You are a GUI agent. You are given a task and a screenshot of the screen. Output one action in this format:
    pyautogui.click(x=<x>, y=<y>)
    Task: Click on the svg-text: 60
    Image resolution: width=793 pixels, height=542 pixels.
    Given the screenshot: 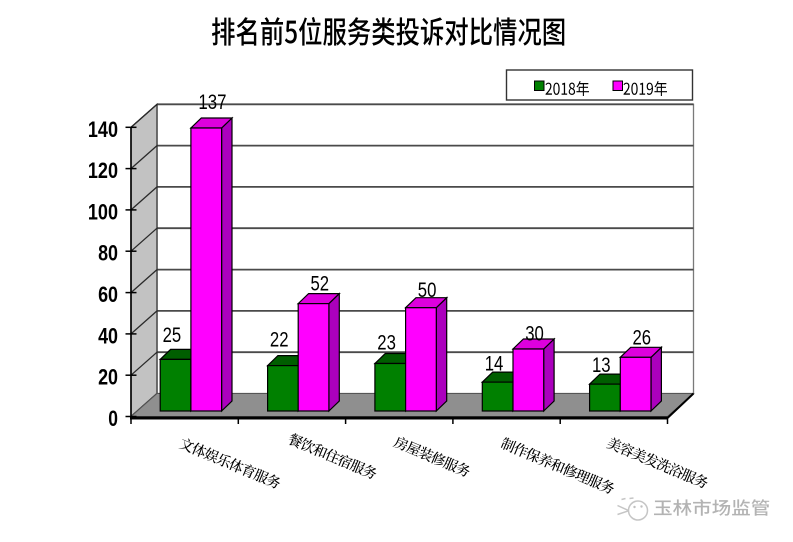 What is the action you would take?
    pyautogui.click(x=108, y=294)
    